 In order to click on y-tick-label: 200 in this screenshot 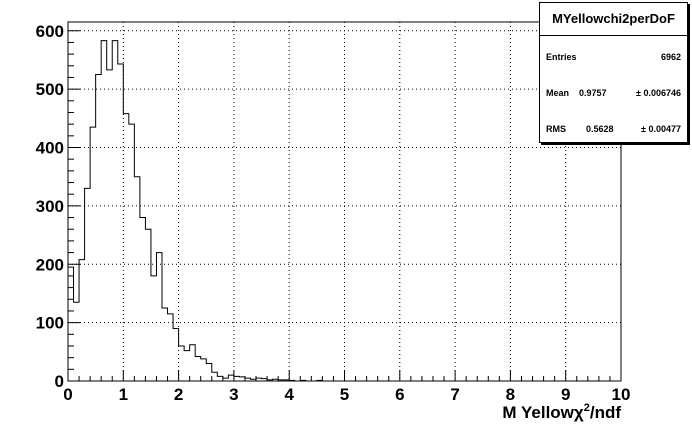, I will do `click(50, 264)`.